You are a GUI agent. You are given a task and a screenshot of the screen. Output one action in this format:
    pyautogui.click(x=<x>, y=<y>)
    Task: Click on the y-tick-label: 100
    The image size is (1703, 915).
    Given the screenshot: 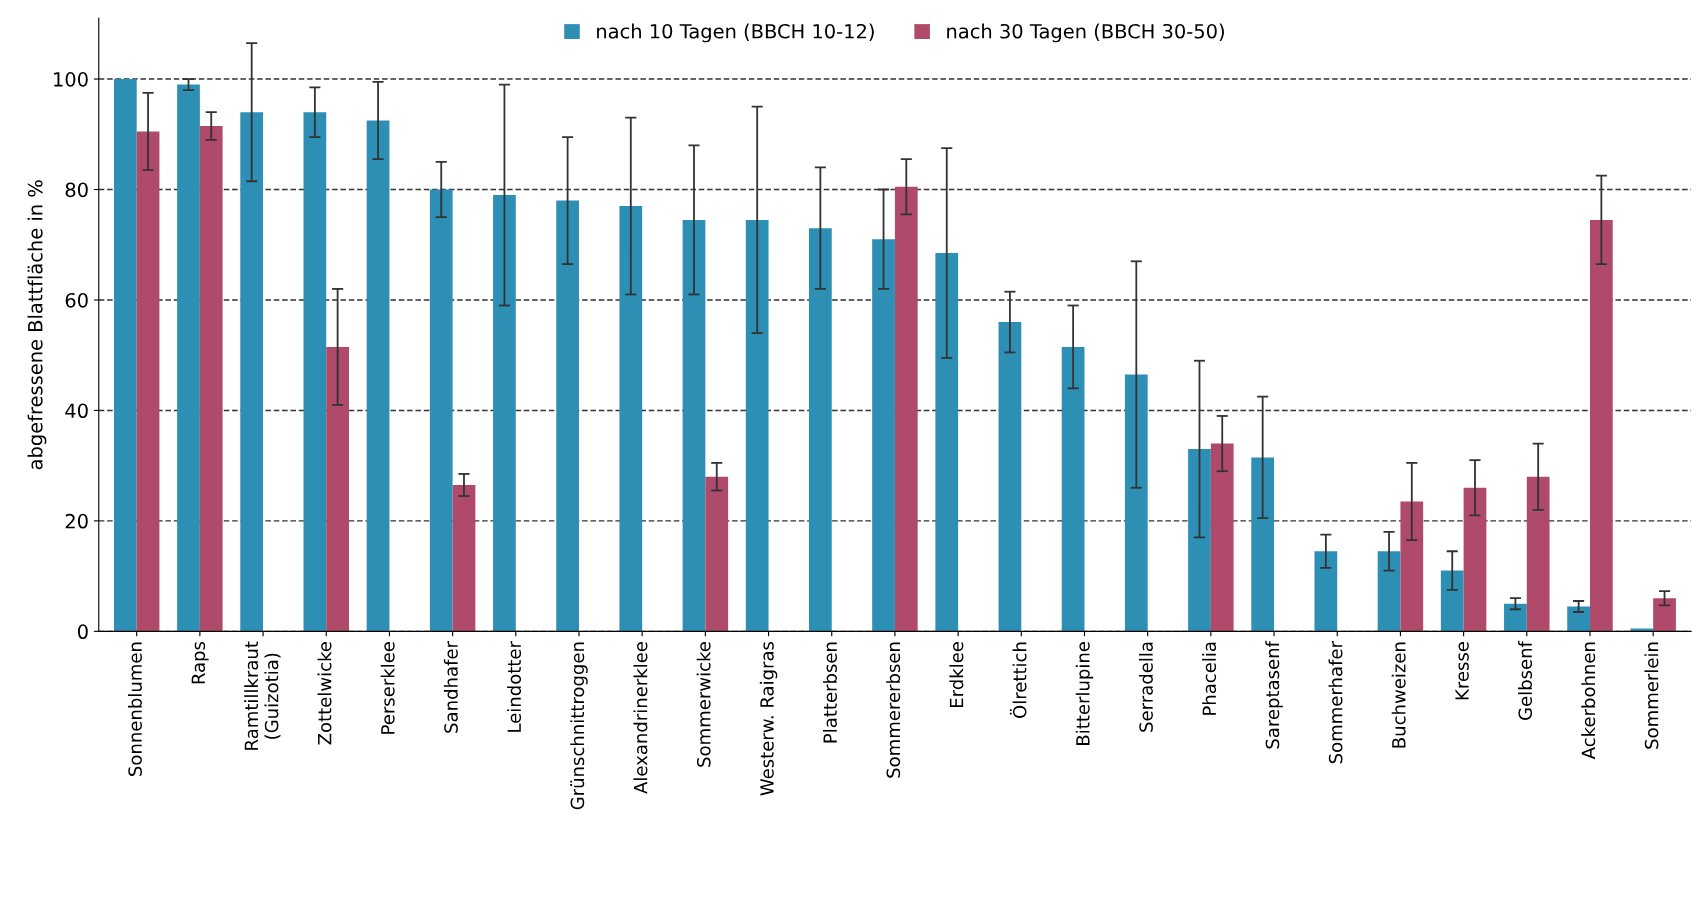 What is the action you would take?
    pyautogui.click(x=71, y=79)
    